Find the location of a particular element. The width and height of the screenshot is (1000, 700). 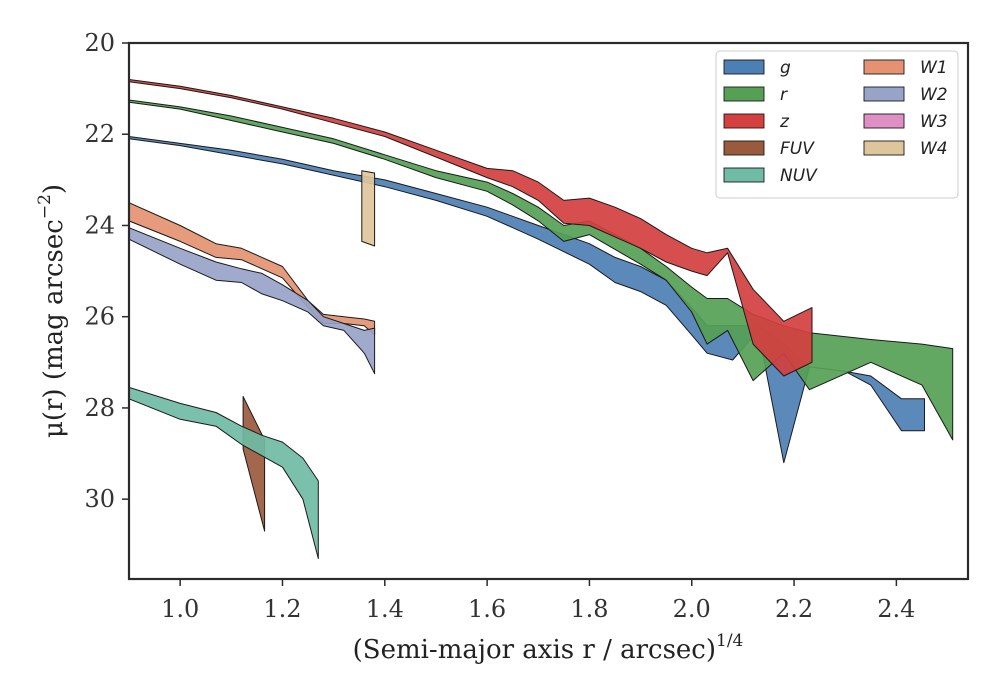

legend-label-w1: W1 is located at coordinates (934, 68).